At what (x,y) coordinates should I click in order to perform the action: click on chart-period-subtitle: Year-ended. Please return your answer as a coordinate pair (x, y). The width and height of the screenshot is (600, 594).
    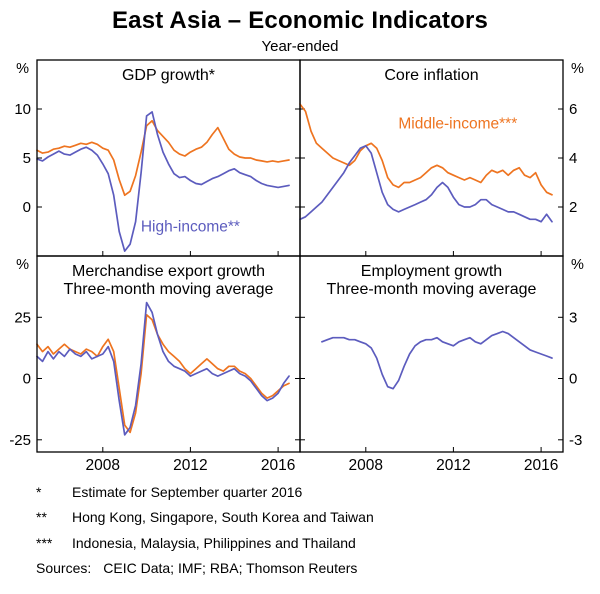
    Looking at the image, I should click on (300, 46).